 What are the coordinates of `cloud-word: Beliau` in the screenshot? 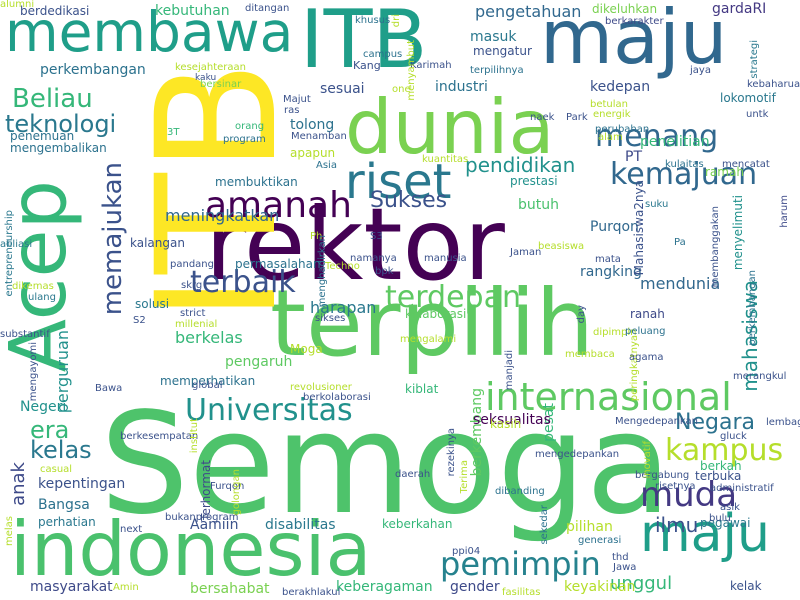 It's located at (52, 99).